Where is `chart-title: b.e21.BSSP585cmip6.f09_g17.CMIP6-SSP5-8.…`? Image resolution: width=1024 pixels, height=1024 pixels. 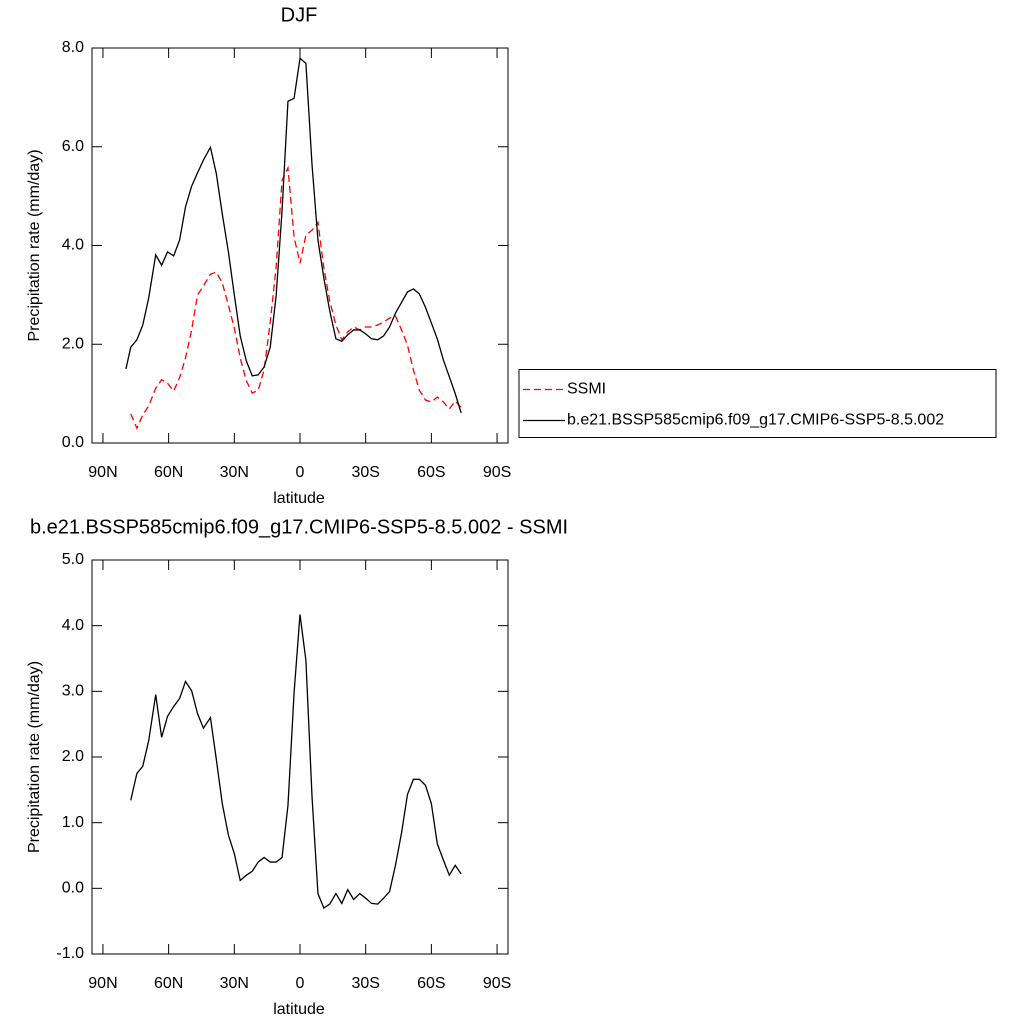 chart-title: b.e21.BSSP585cmip6.f09_g17.CMIP6-SSP5-8.… is located at coordinates (299, 527).